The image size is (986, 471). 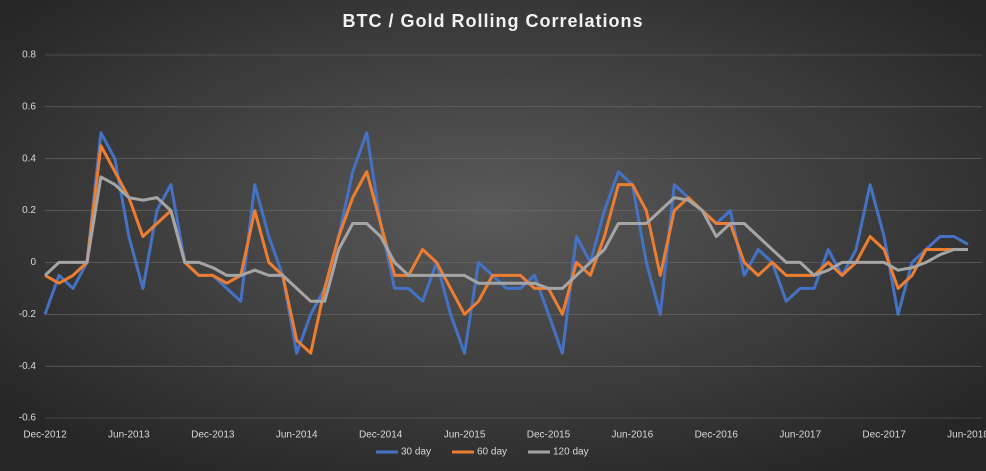 What do you see at coordinates (571, 452) in the screenshot?
I see `legend-label: 120 day` at bounding box center [571, 452].